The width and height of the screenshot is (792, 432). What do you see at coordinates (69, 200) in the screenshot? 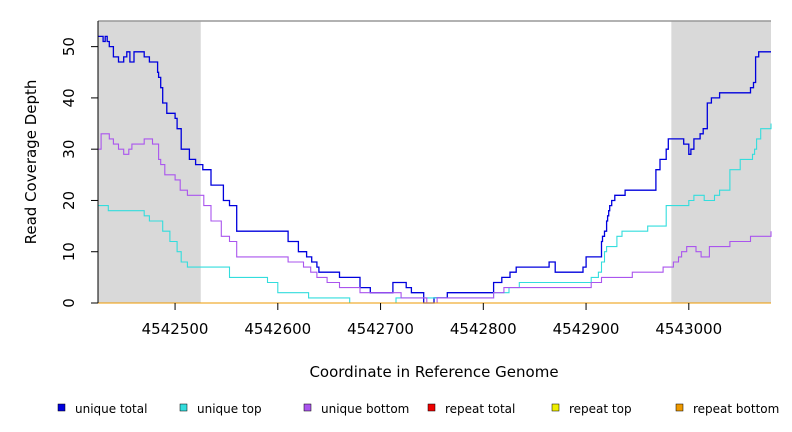
I see `y-tick-label: 20` at bounding box center [69, 200].